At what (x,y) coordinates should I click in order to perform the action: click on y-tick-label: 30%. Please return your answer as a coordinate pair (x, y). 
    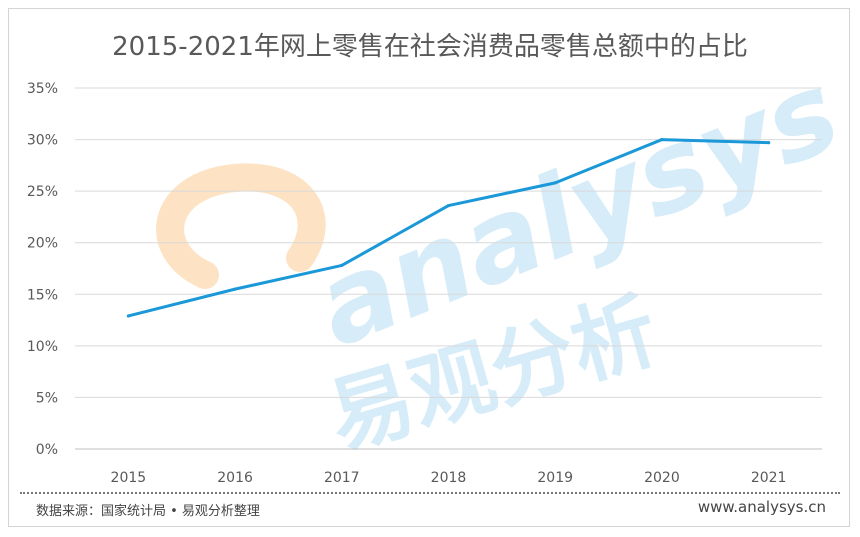
    Looking at the image, I should click on (42, 141).